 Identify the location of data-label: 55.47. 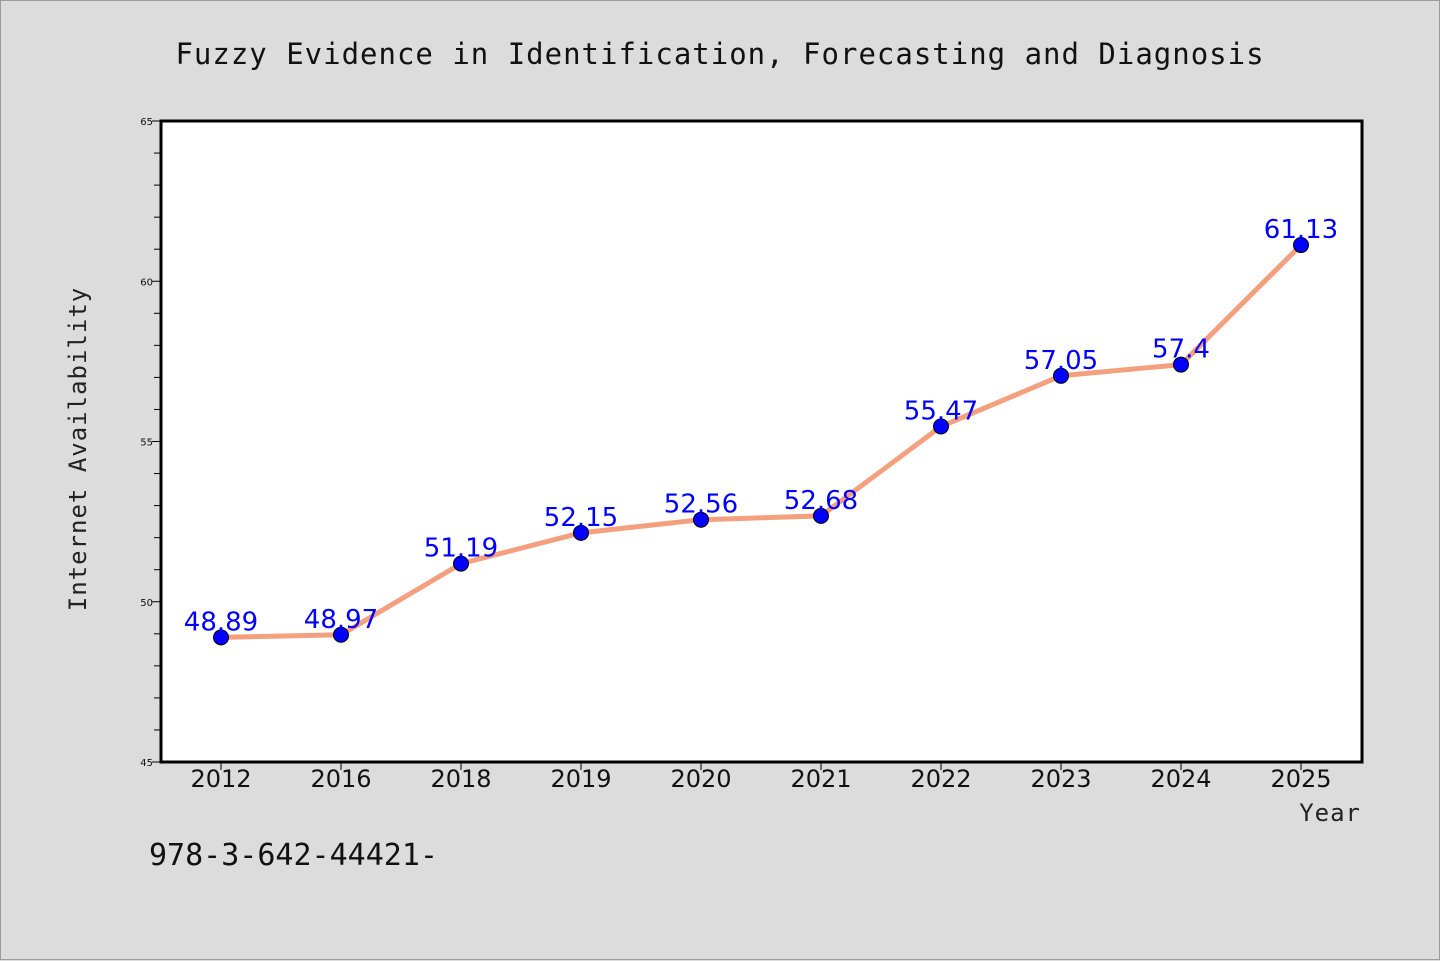
(941, 411).